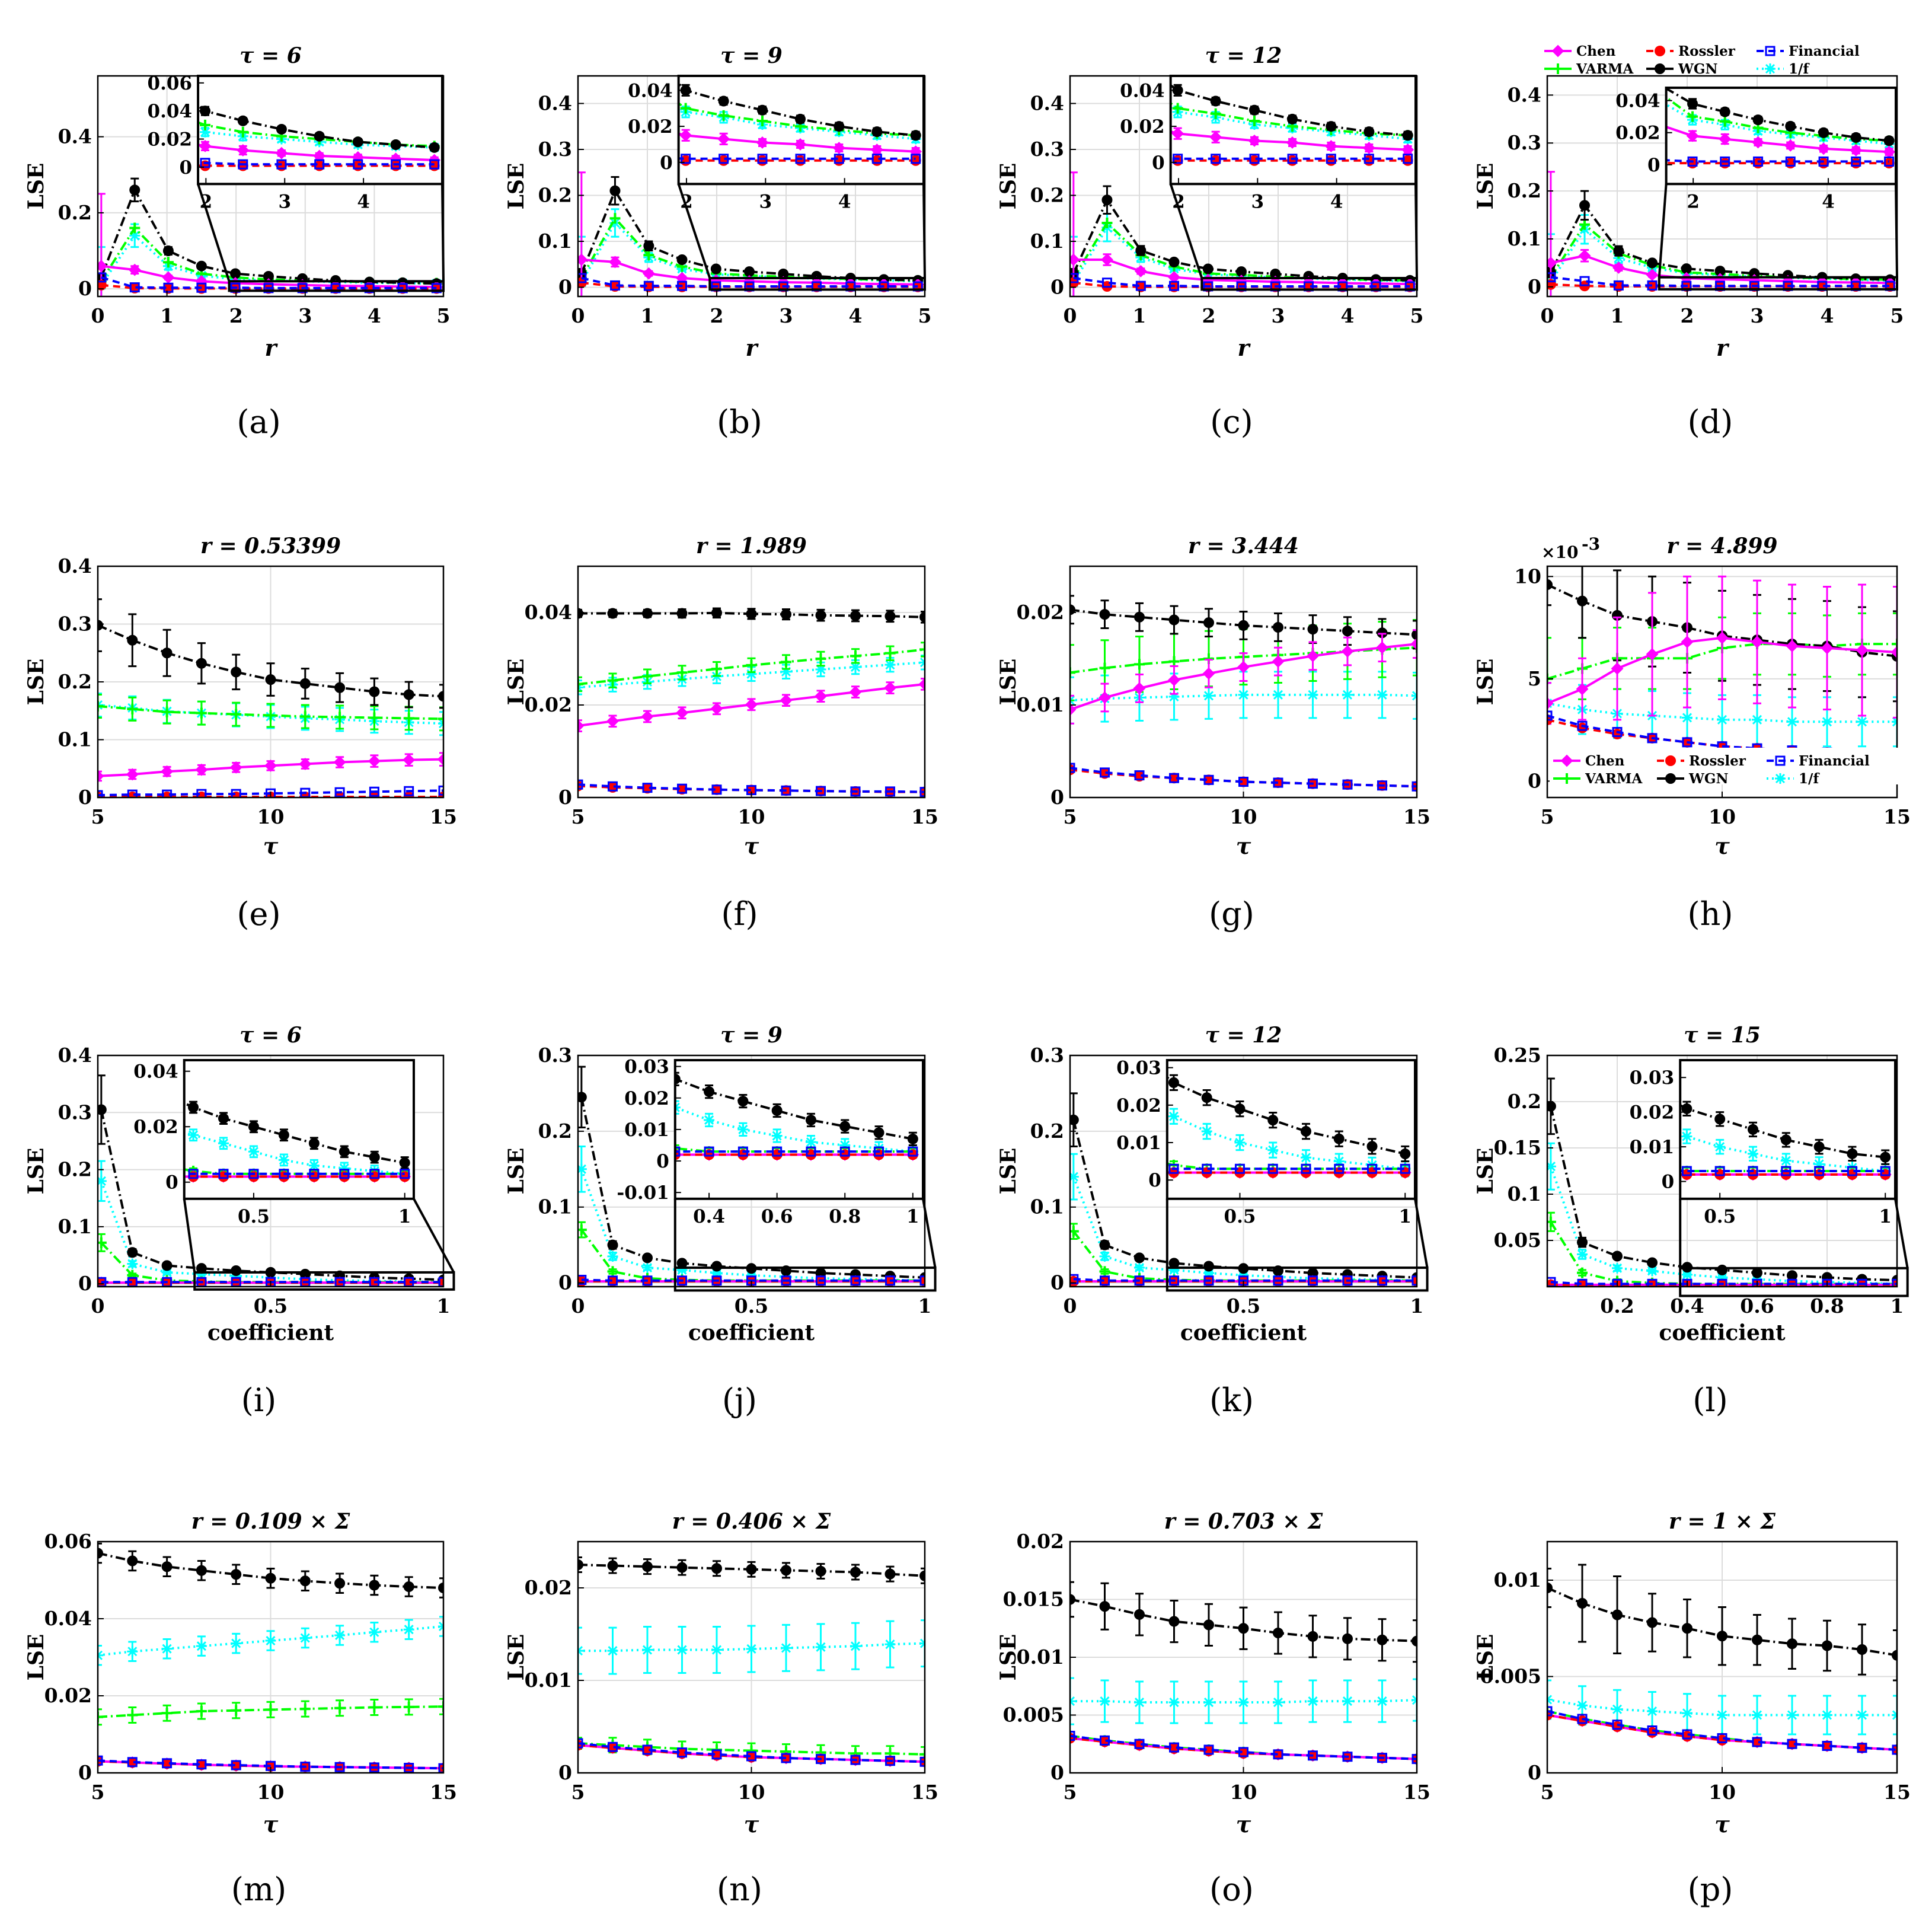 The image size is (1932, 1930). I want to click on panel-title: r = 4.899, so click(1722, 546).